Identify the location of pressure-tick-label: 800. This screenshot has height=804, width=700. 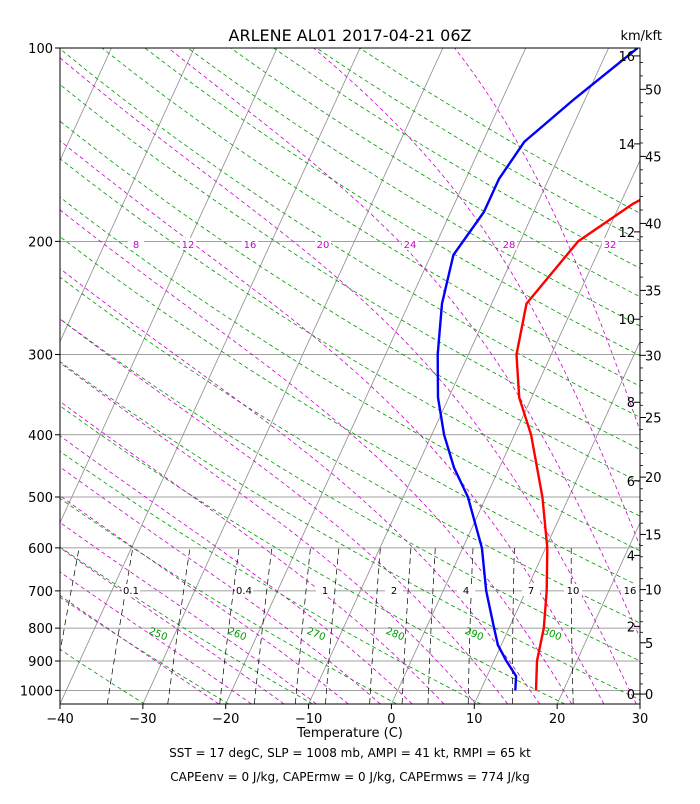
(40, 629).